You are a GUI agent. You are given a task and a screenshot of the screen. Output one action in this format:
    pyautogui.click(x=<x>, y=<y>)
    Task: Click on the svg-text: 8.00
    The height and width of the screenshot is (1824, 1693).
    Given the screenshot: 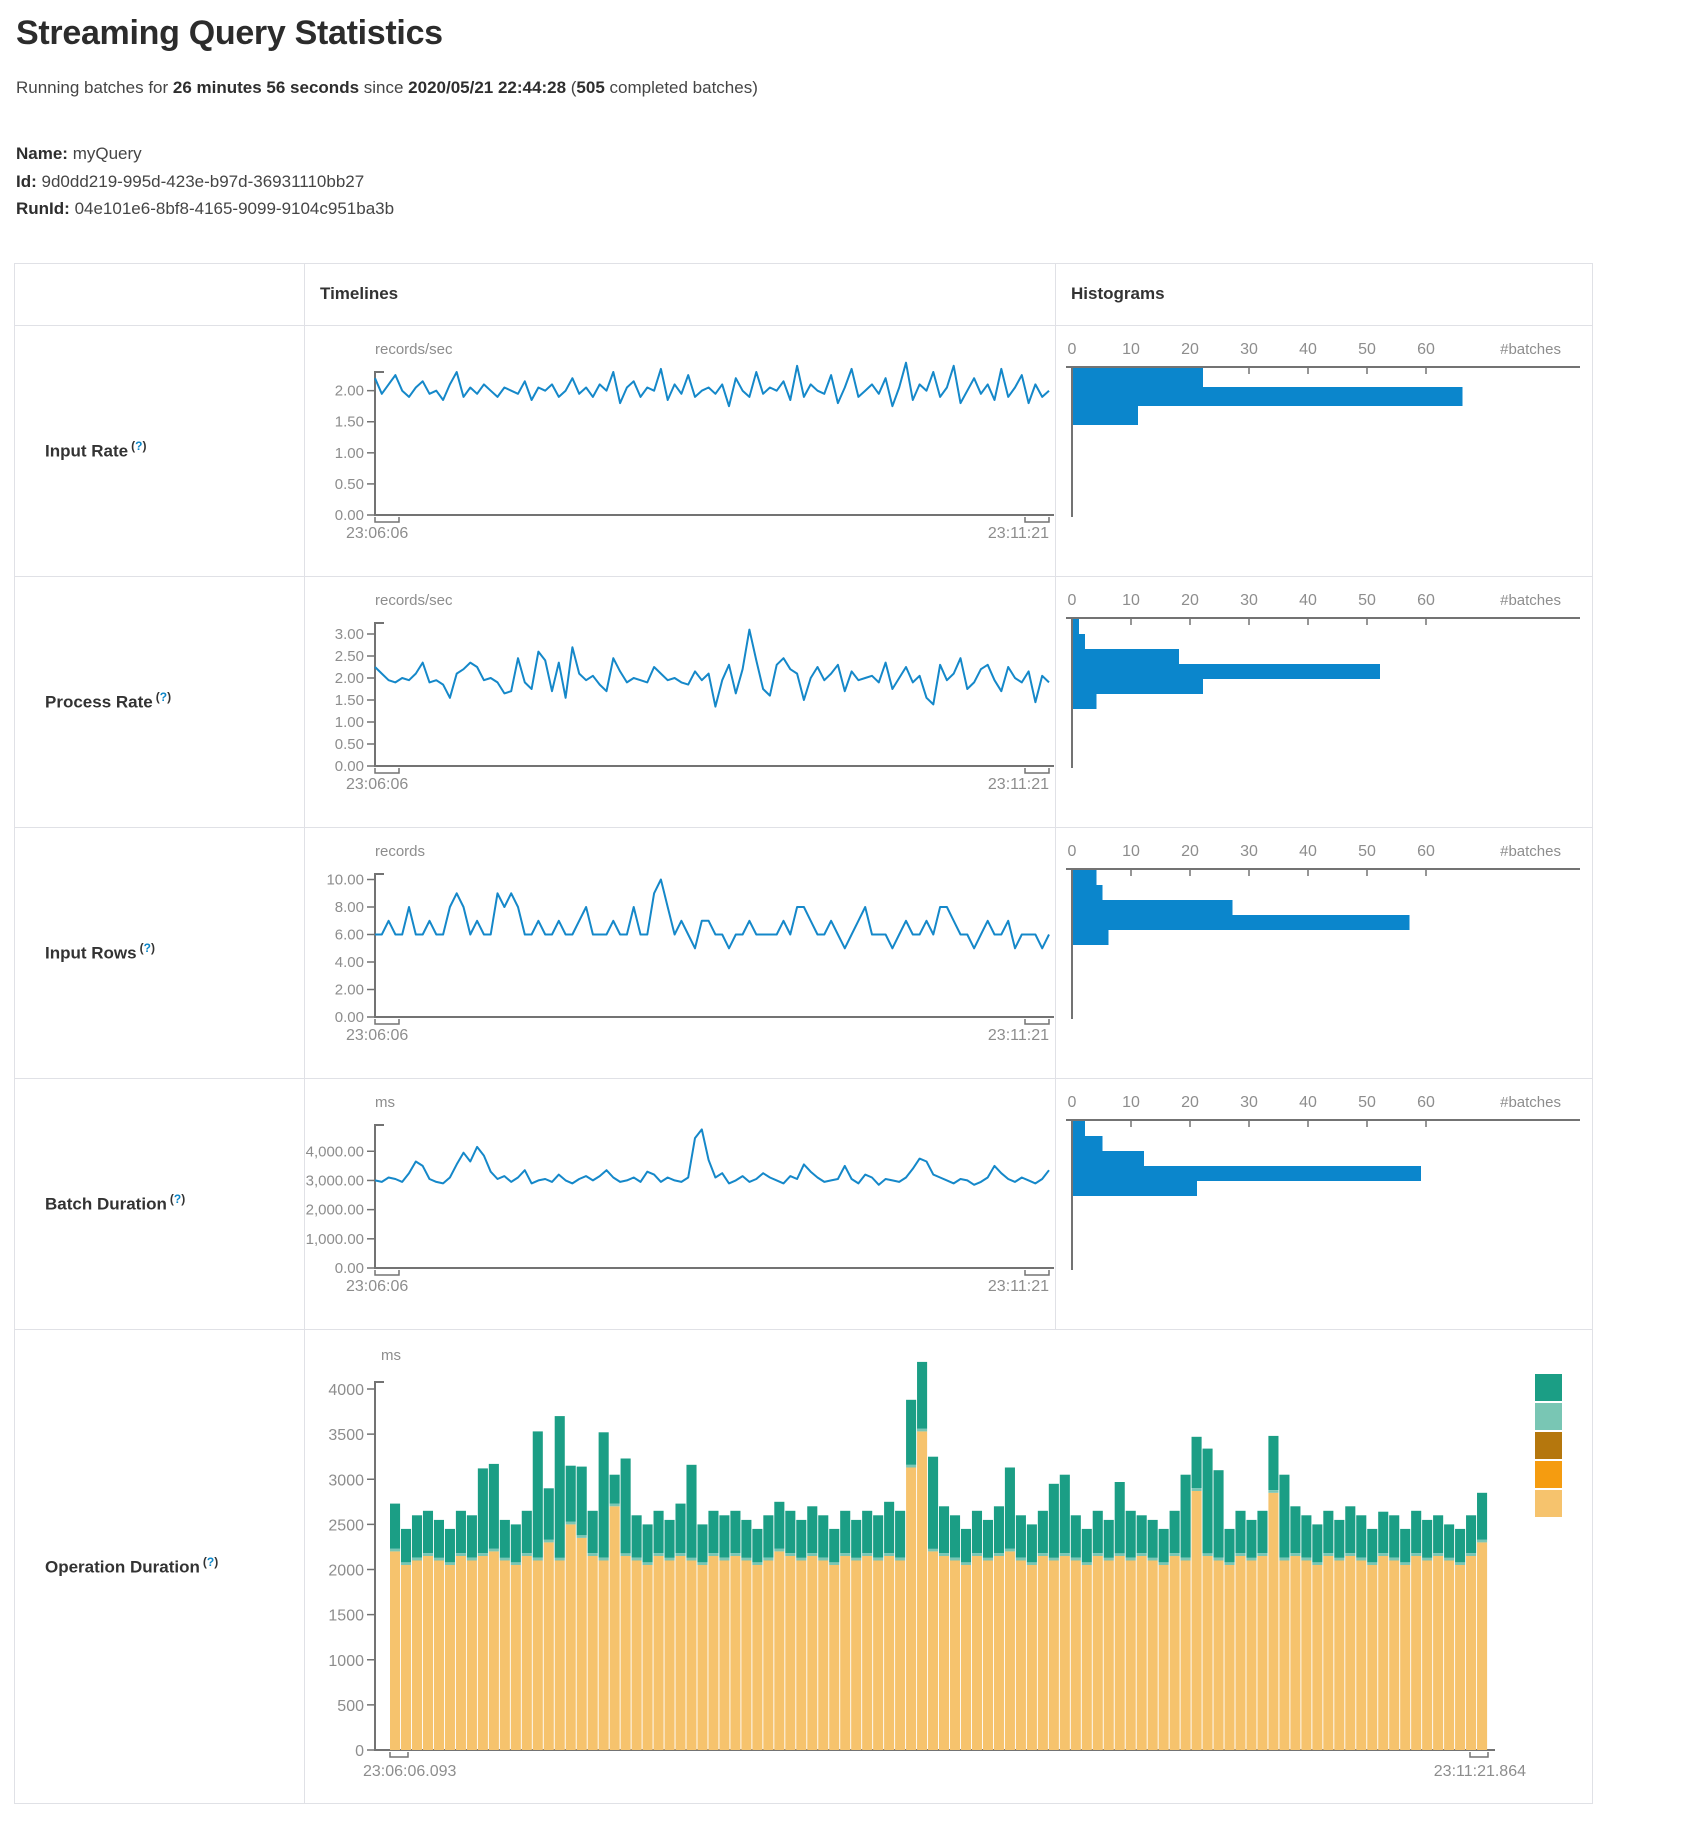 What is the action you would take?
    pyautogui.click(x=349, y=907)
    